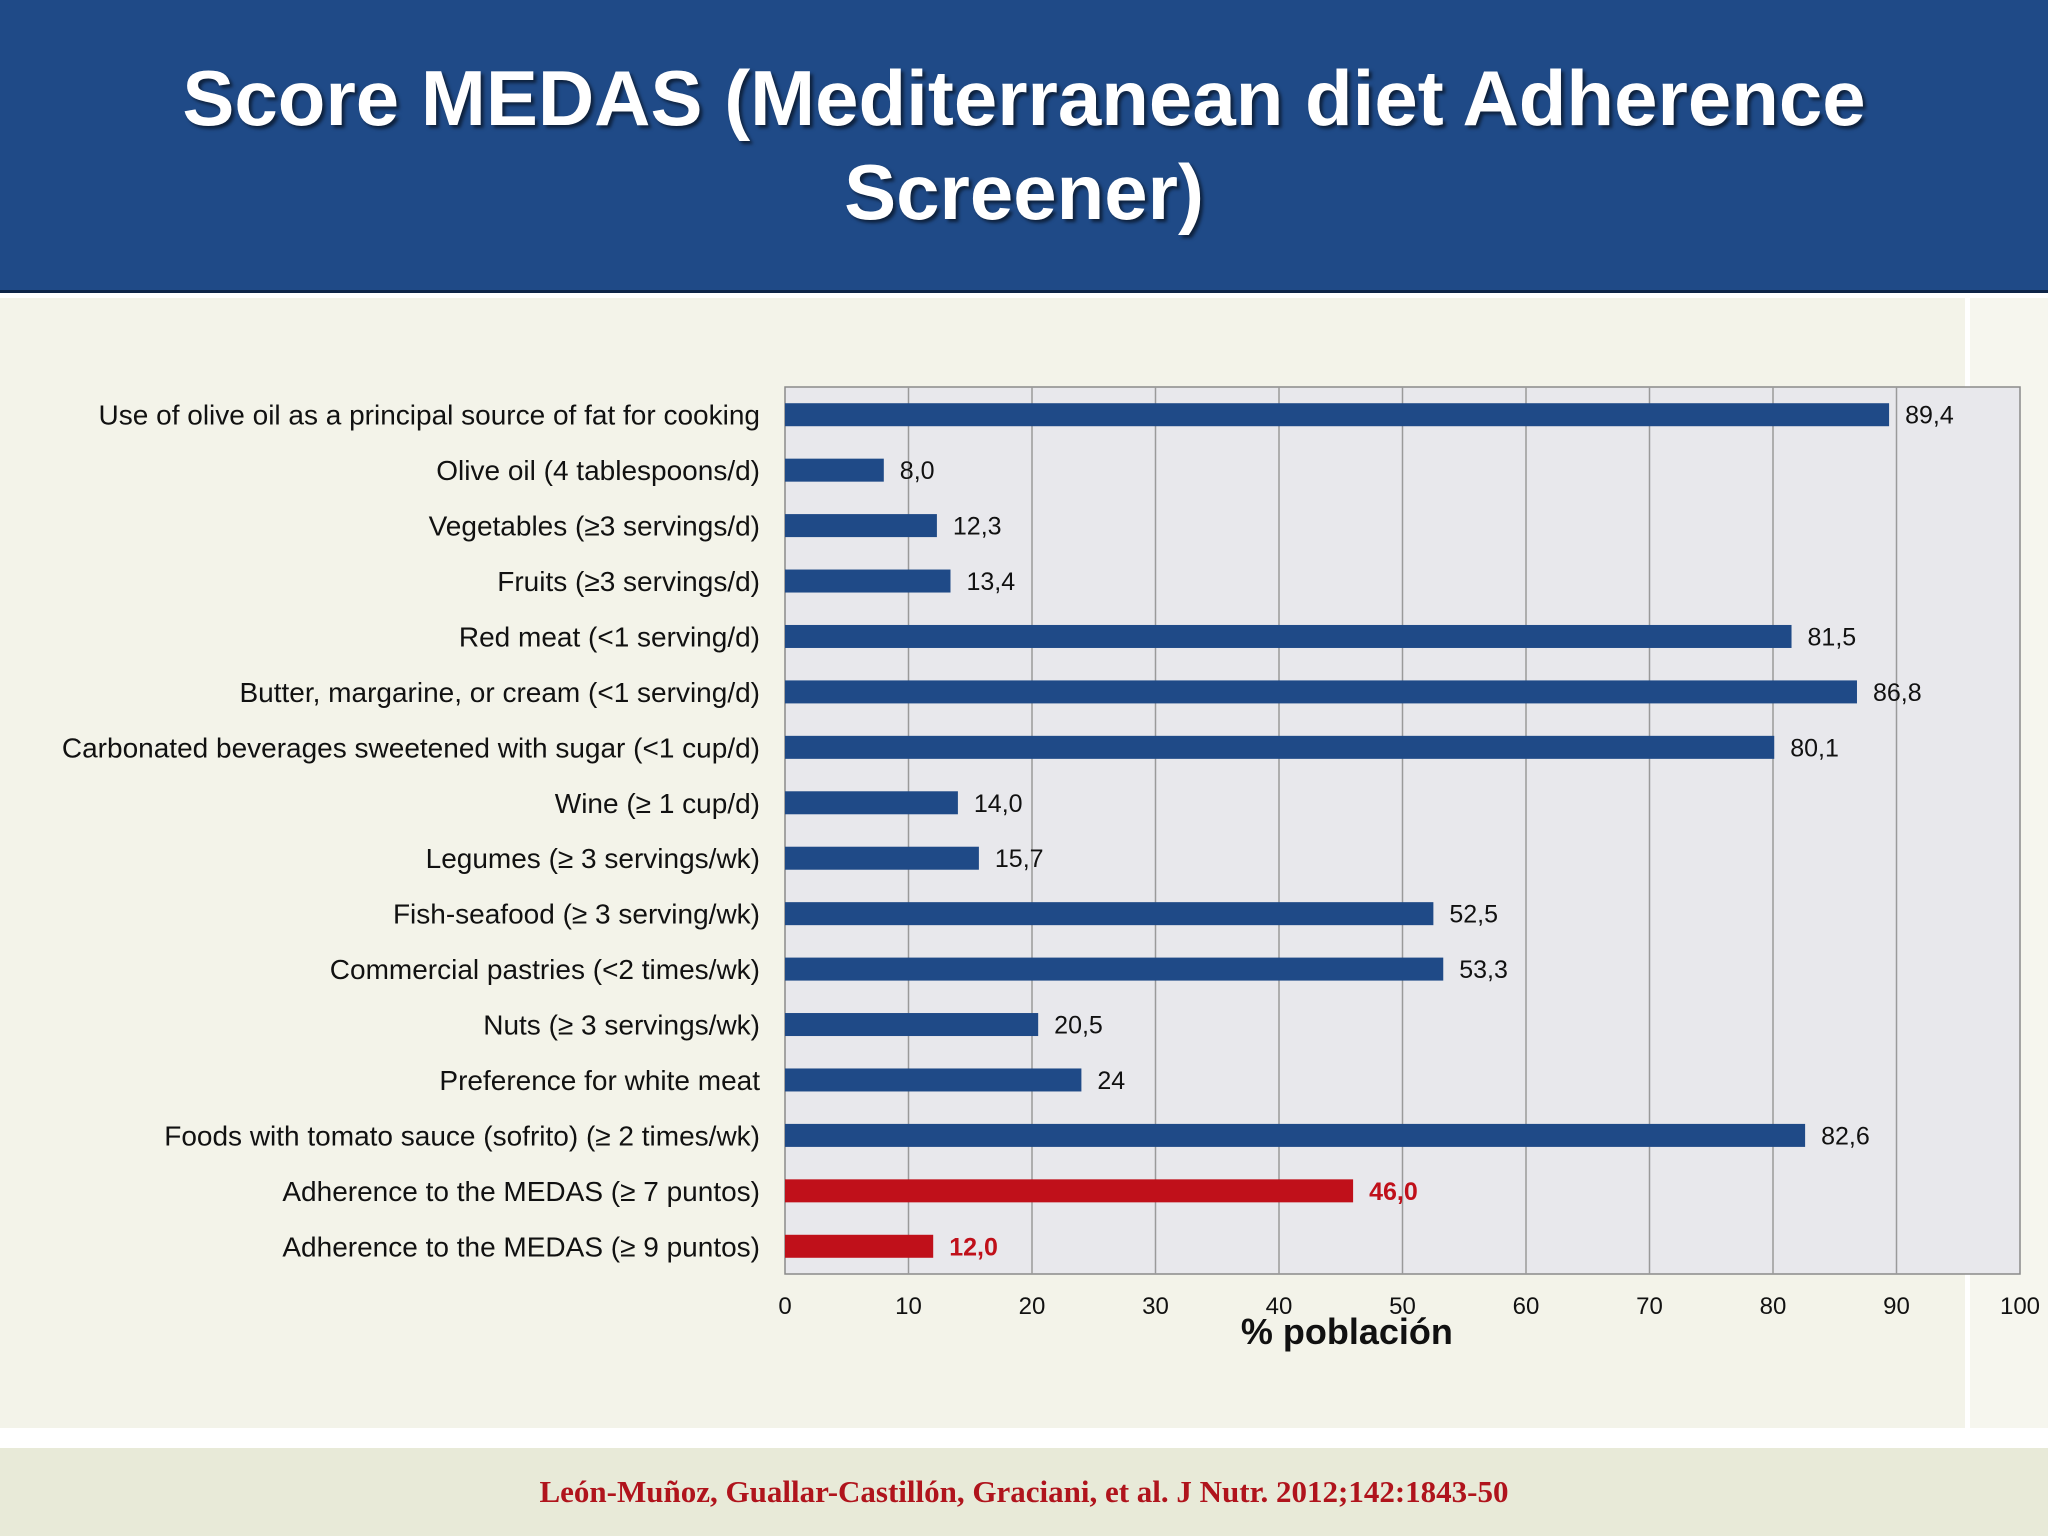  Describe the element at coordinates (977, 527) in the screenshot. I see `data-label: 12,3` at that location.